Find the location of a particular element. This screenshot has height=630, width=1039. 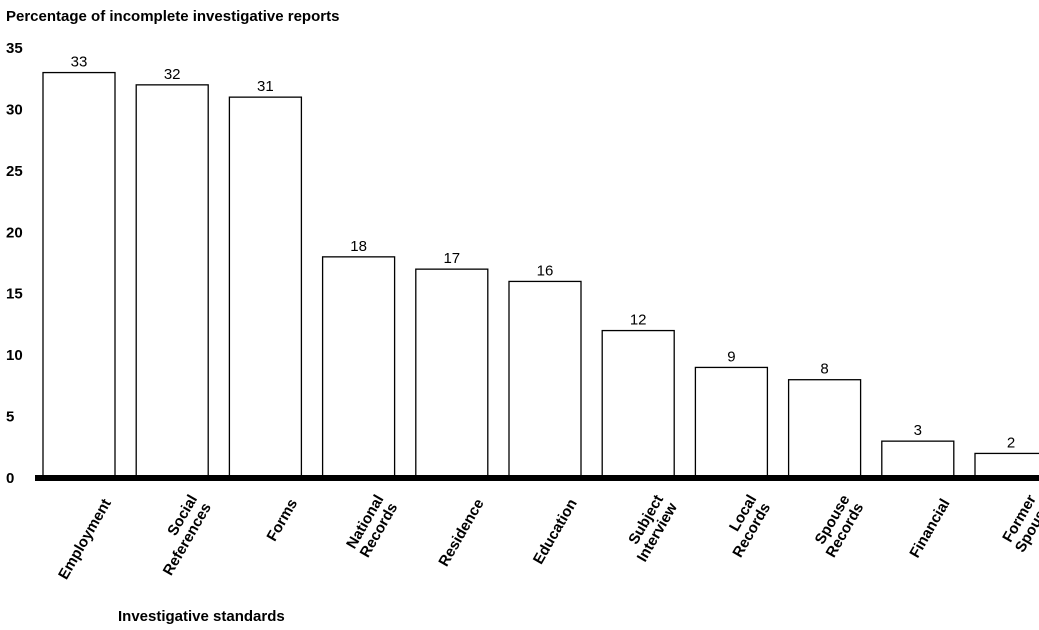

data-label: 8 is located at coordinates (824, 369).